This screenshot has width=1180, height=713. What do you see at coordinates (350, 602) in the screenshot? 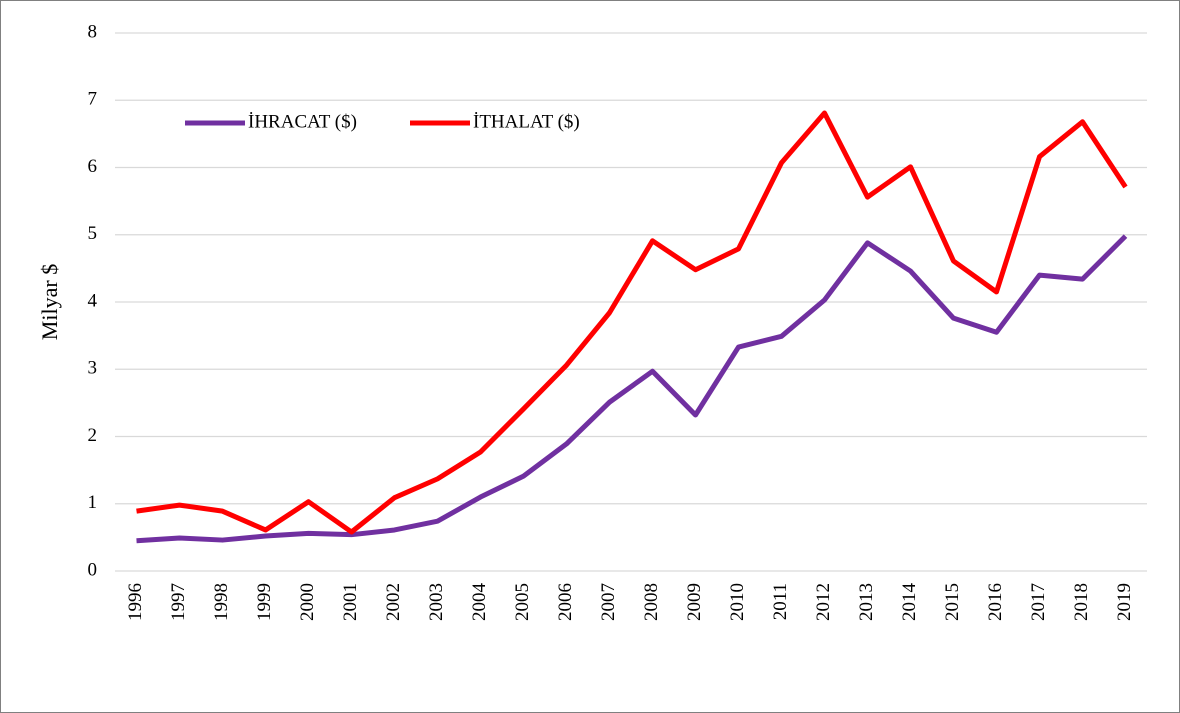
I see `x-tick-label: 2001` at bounding box center [350, 602].